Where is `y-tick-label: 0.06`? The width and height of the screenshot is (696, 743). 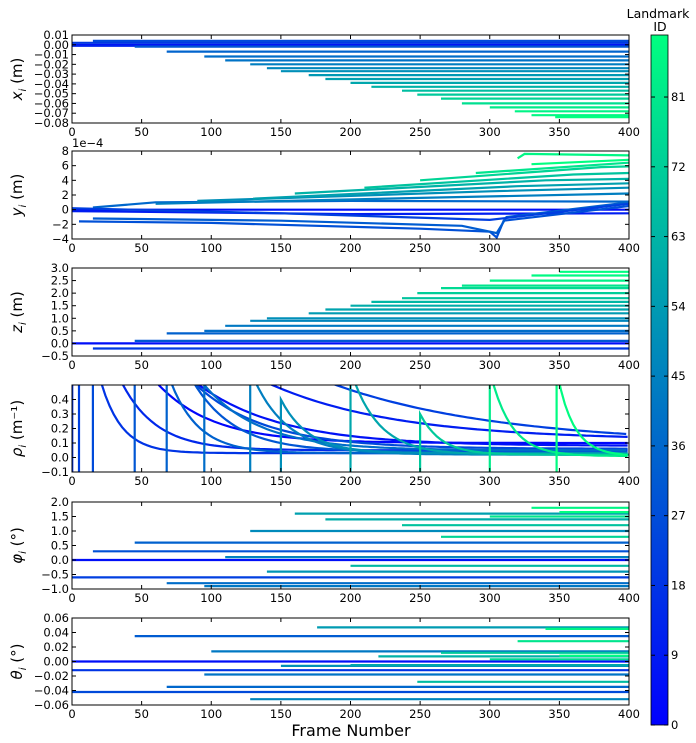 y-tick-label: 0.06 is located at coordinates (56, 618).